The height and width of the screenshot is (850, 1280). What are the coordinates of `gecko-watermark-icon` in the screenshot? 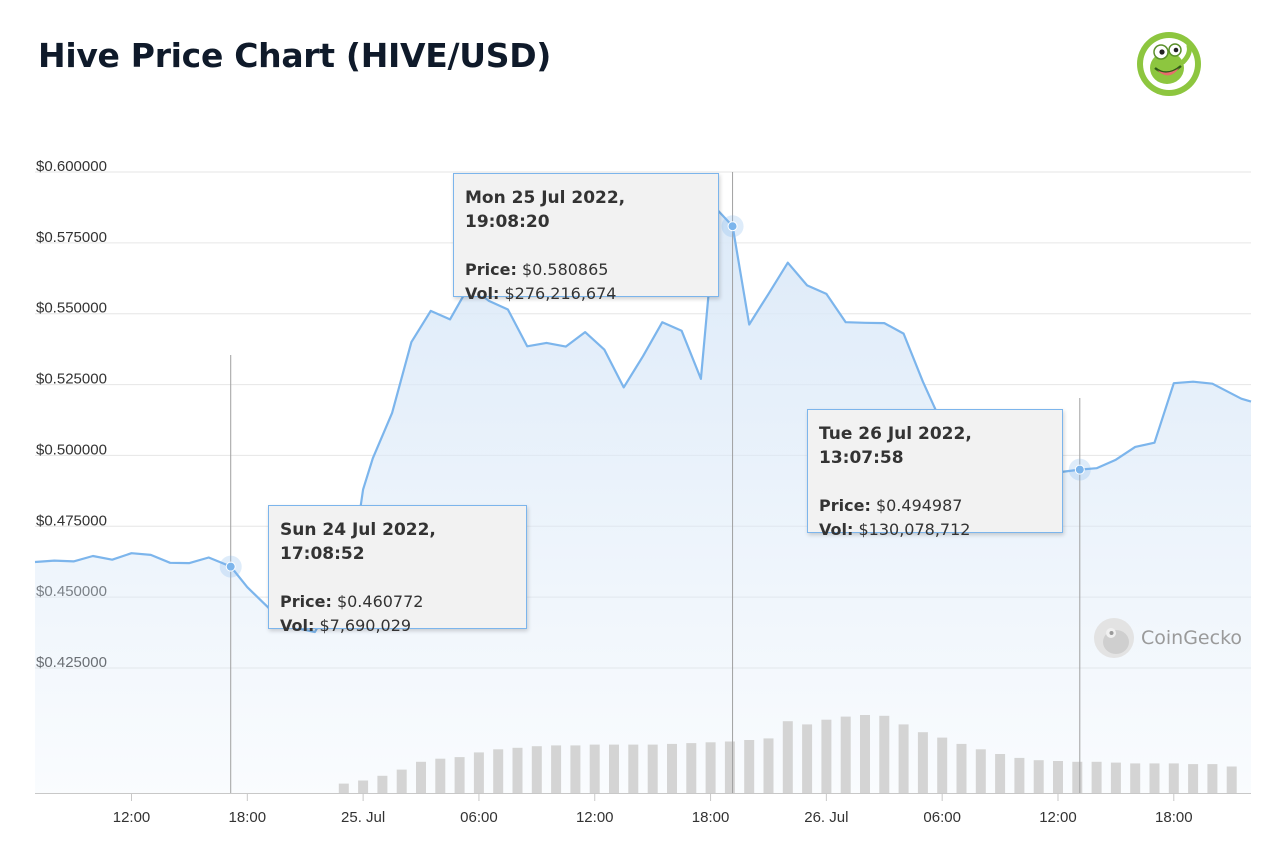 It's located at (1114, 638).